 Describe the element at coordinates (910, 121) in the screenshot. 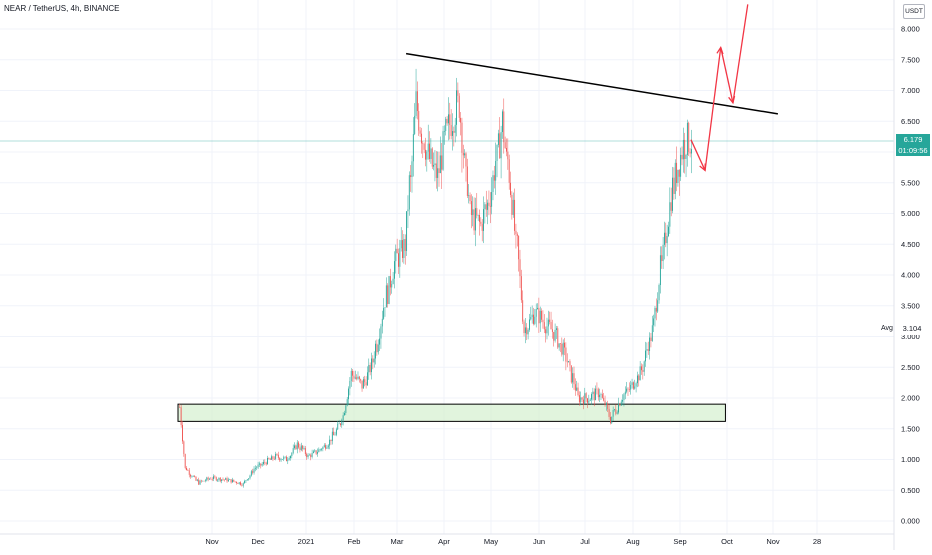

I see `y-tick-label: 6.500` at that location.